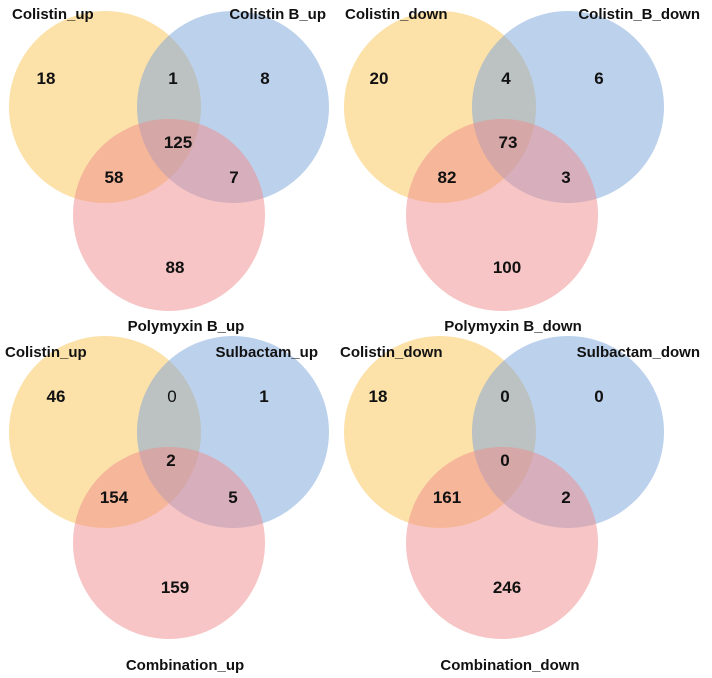 This screenshot has width=712, height=678. I want to click on count-set-a-b-c: 125, so click(178, 142).